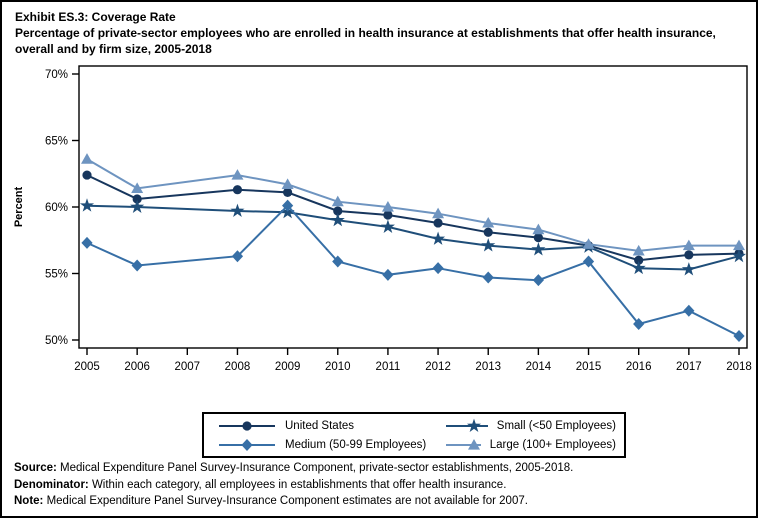 This screenshot has width=758, height=518. What do you see at coordinates (188, 367) in the screenshot?
I see `x-tick-label: 2007` at bounding box center [188, 367].